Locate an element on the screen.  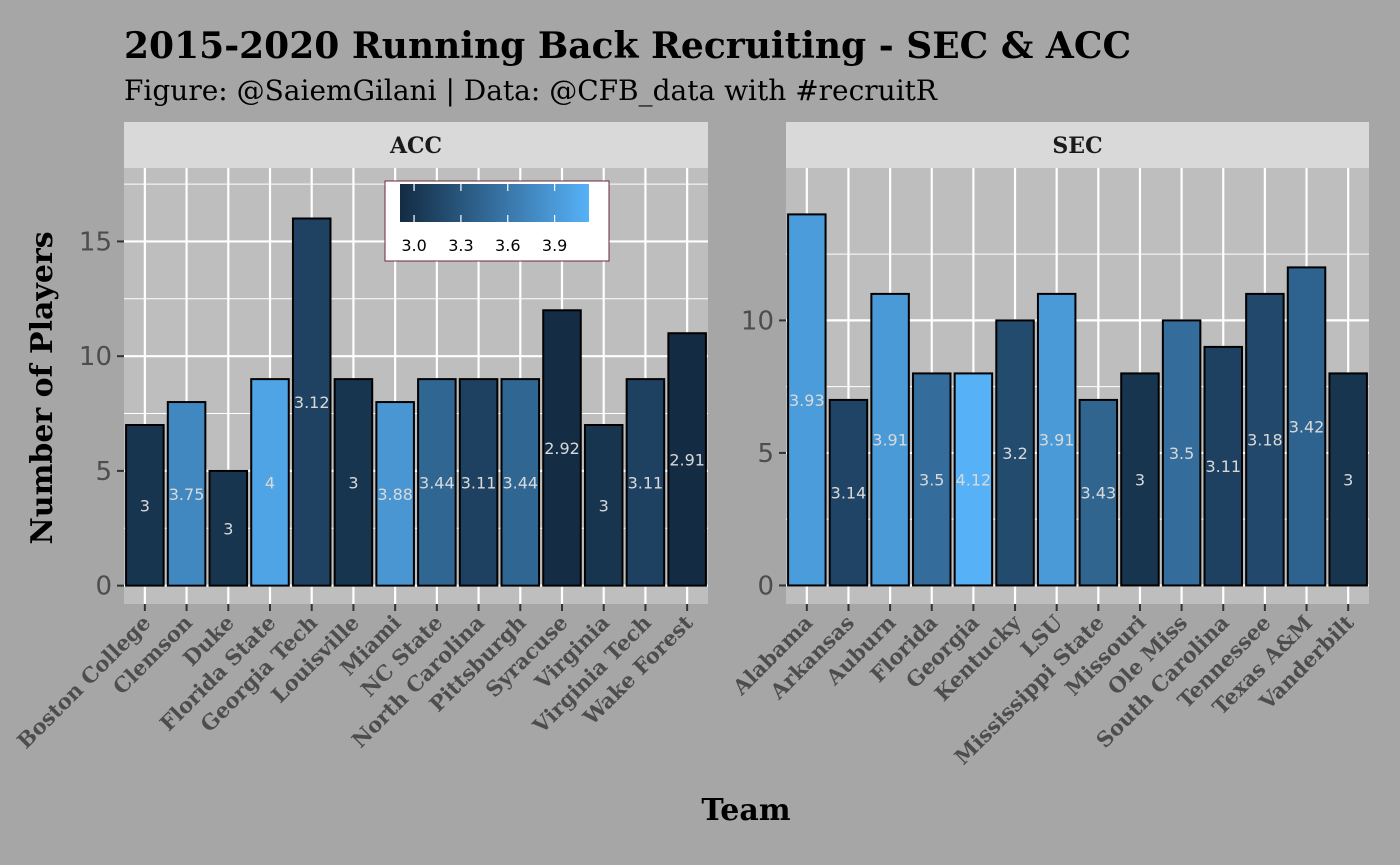
bar-north-carolina is located at coordinates (478, 482).